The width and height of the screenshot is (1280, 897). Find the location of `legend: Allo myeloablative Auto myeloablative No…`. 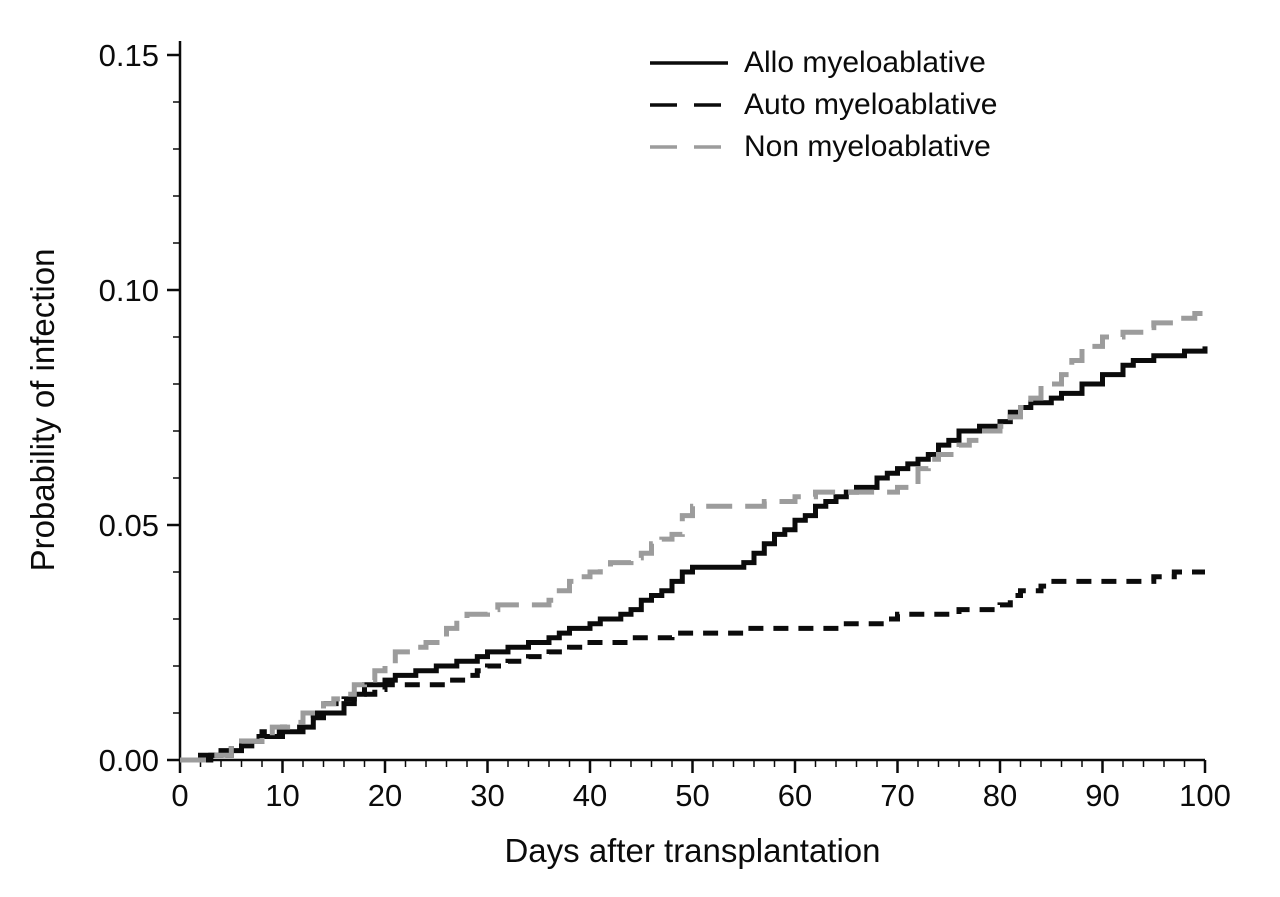

legend: Allo myeloablative Auto myeloablative No… is located at coordinates (822, 105).